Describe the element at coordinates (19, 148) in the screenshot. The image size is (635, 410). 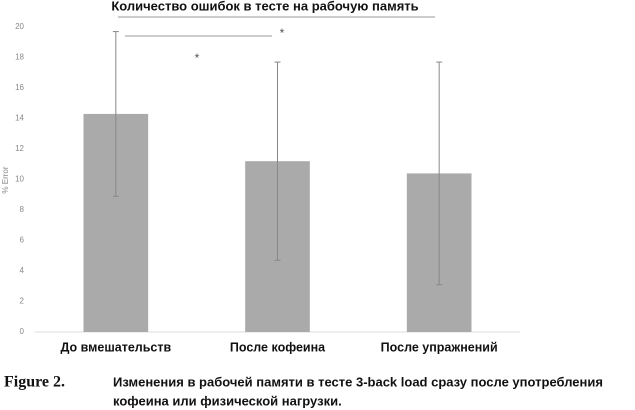
I see `y-tick-label: 12` at that location.